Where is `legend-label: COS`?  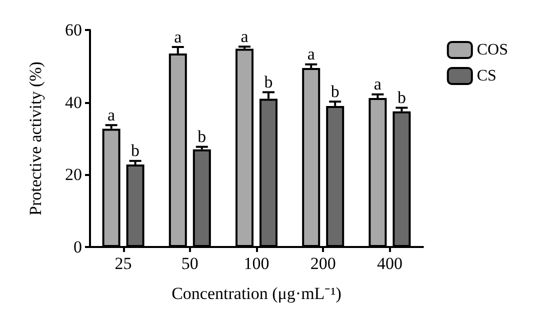 legend-label: COS is located at coordinates (492, 50).